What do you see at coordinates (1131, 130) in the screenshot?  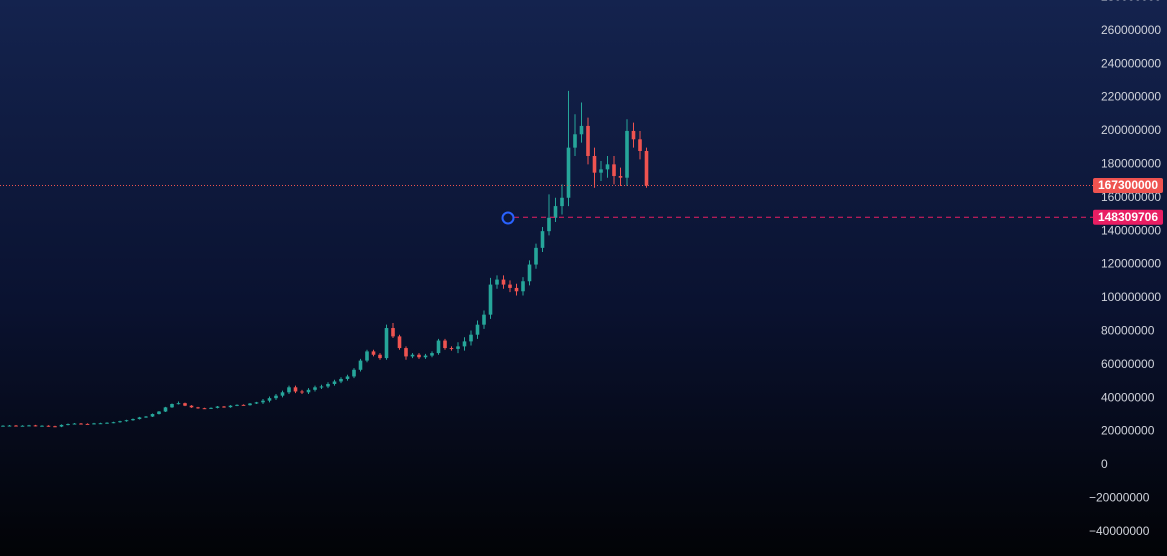 I see `y-tick-label: 200000000` at bounding box center [1131, 130].